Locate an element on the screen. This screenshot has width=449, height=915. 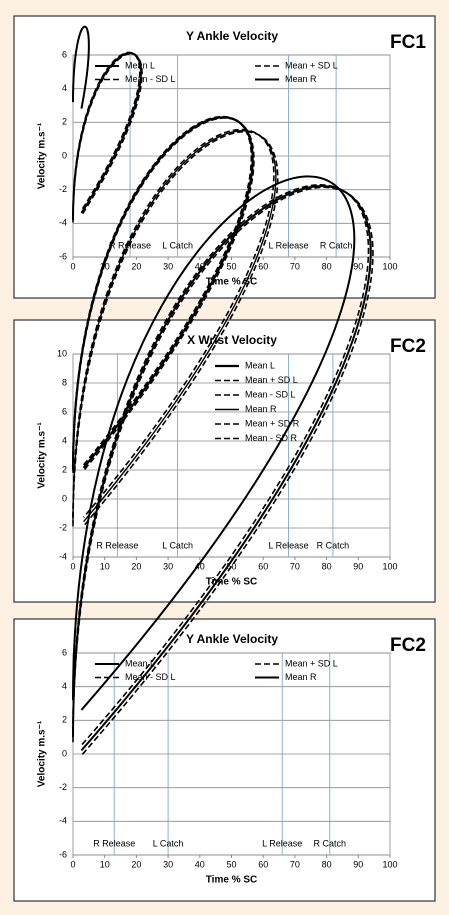
y-tick-label: 10 is located at coordinates (62, 353).